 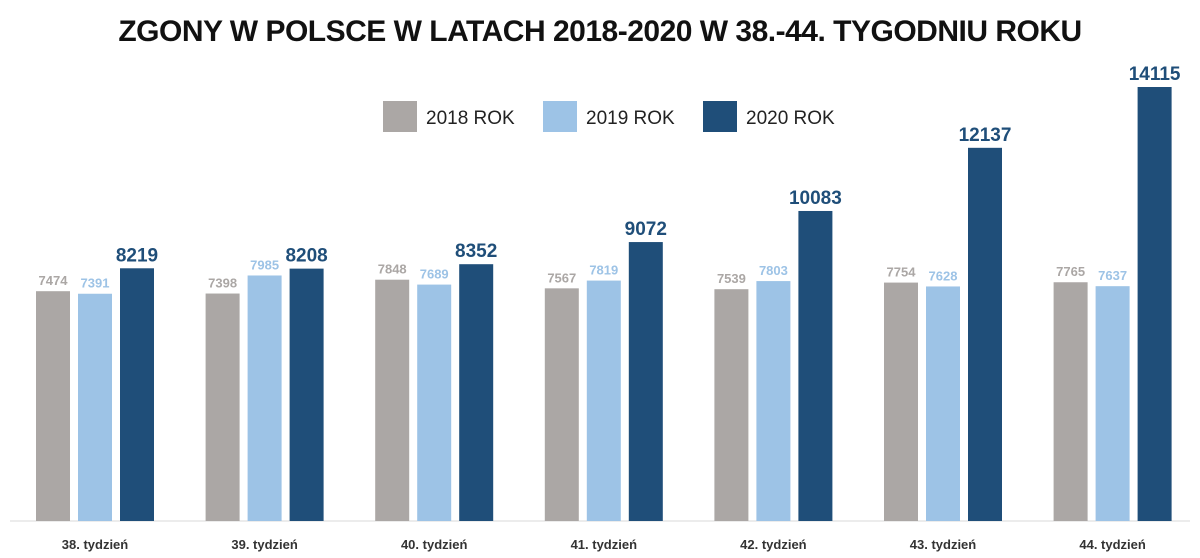 I want to click on data-label: 7628, so click(x=943, y=275).